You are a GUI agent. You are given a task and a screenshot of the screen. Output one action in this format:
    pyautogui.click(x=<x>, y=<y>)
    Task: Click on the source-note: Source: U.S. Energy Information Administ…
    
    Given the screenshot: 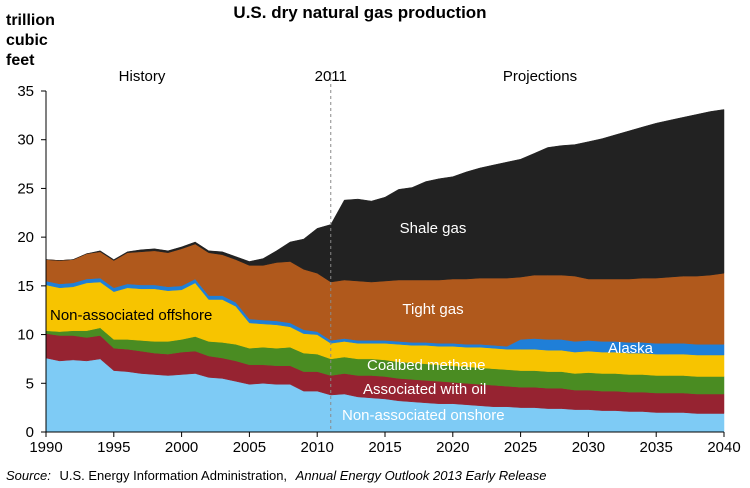 What is the action you would take?
    pyautogui.click(x=276, y=475)
    